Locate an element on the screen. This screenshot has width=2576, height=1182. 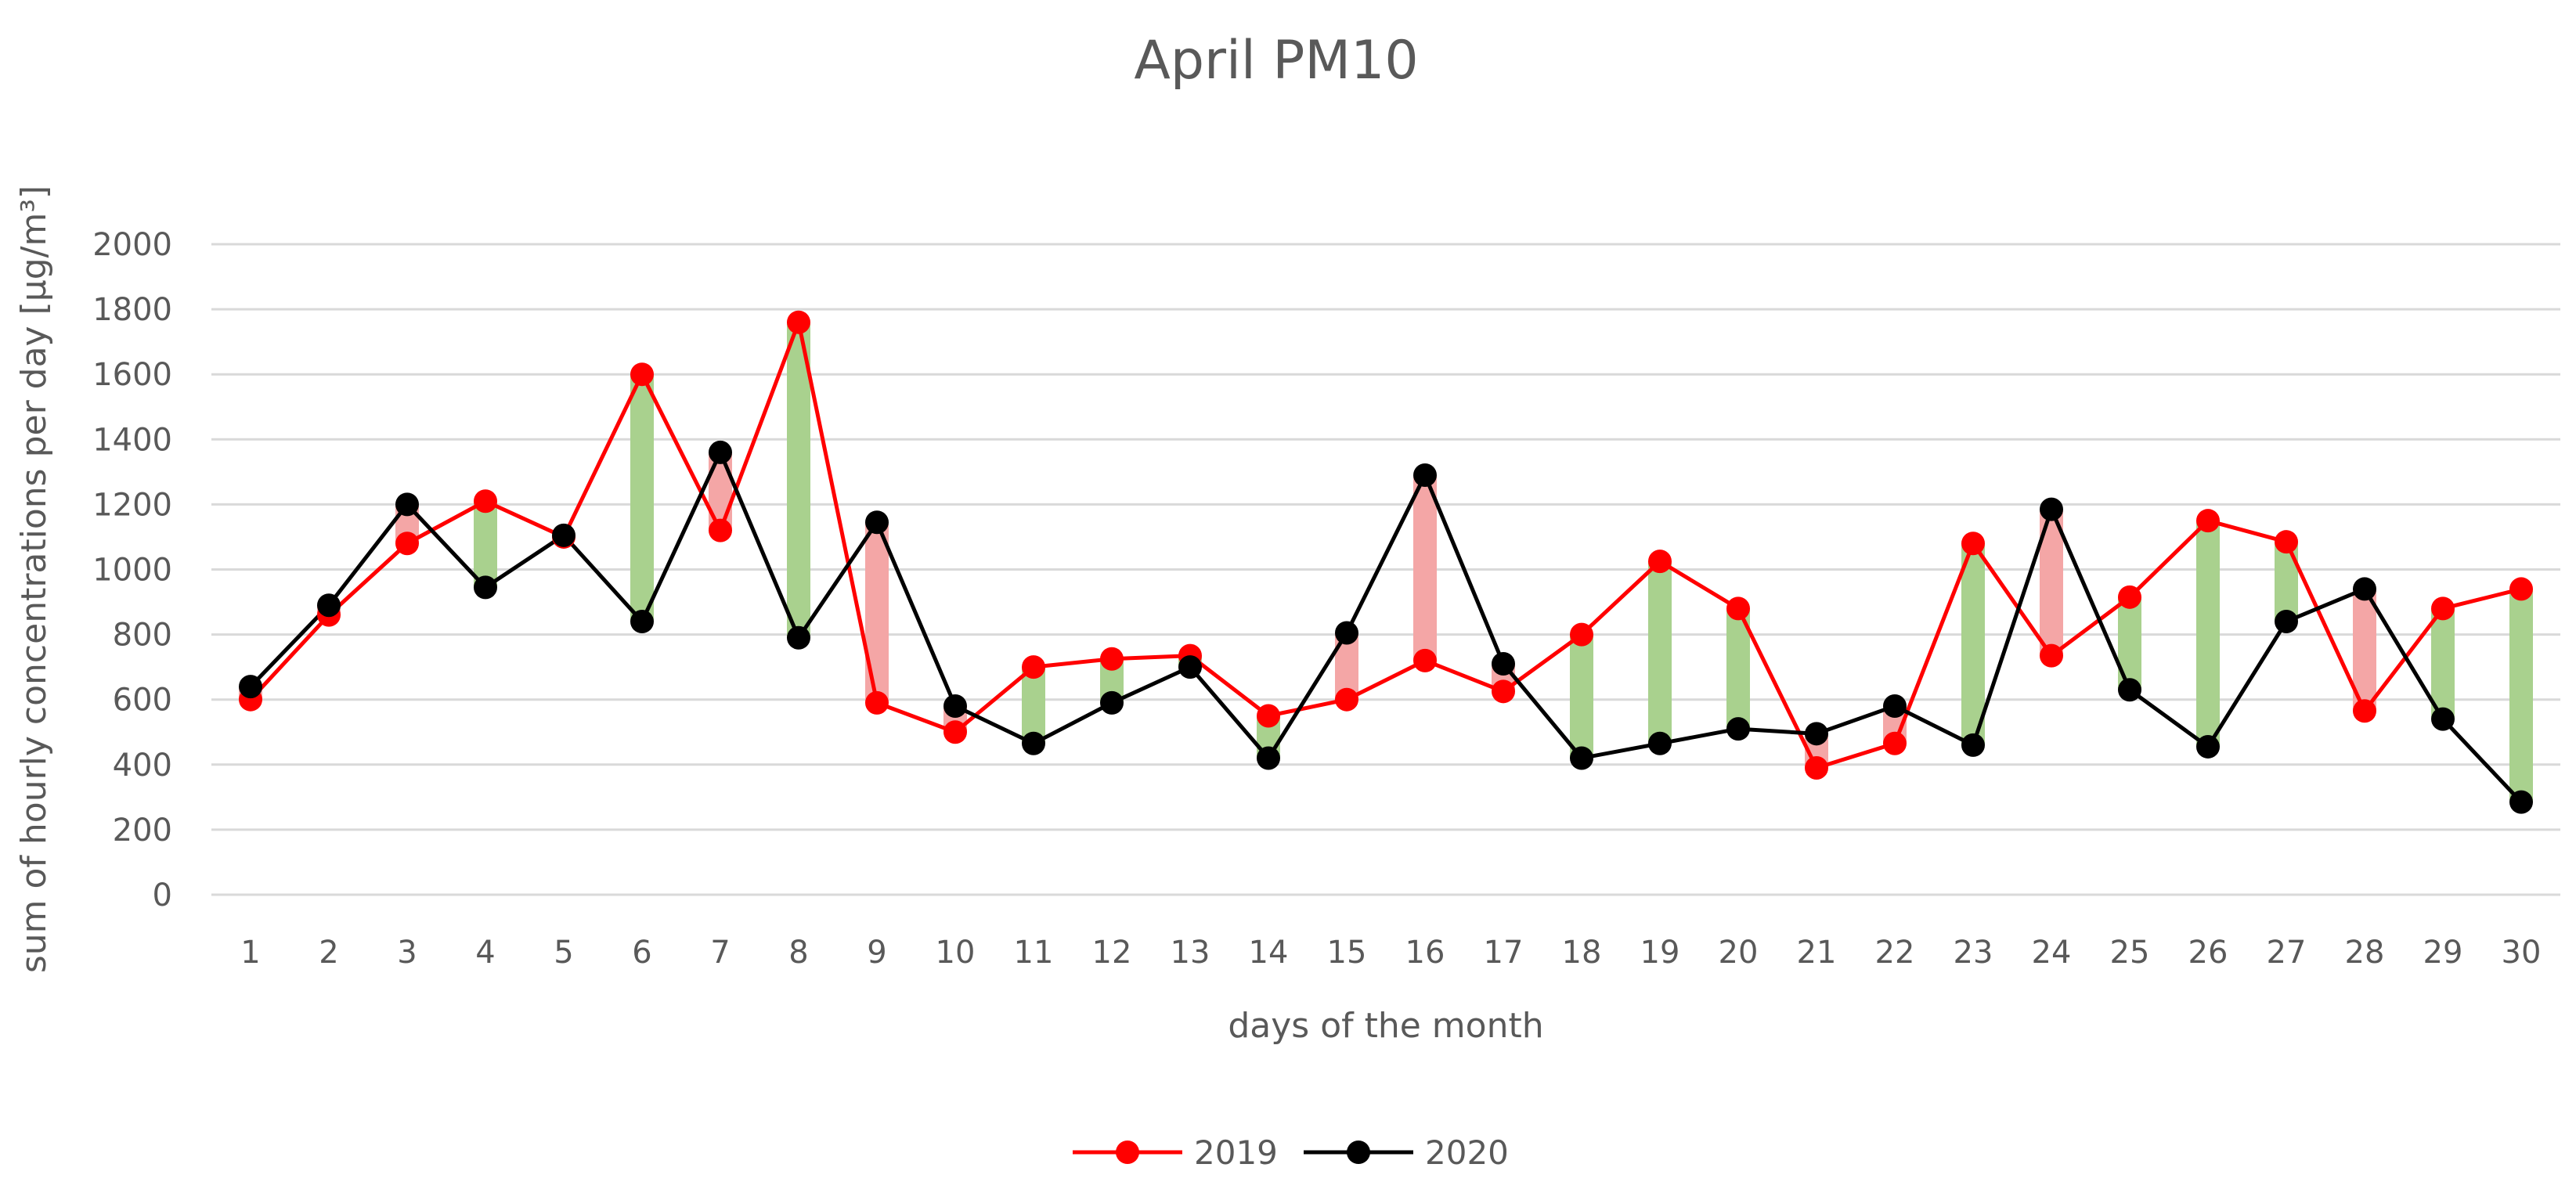
x-tick-label: 9 is located at coordinates (877, 953).